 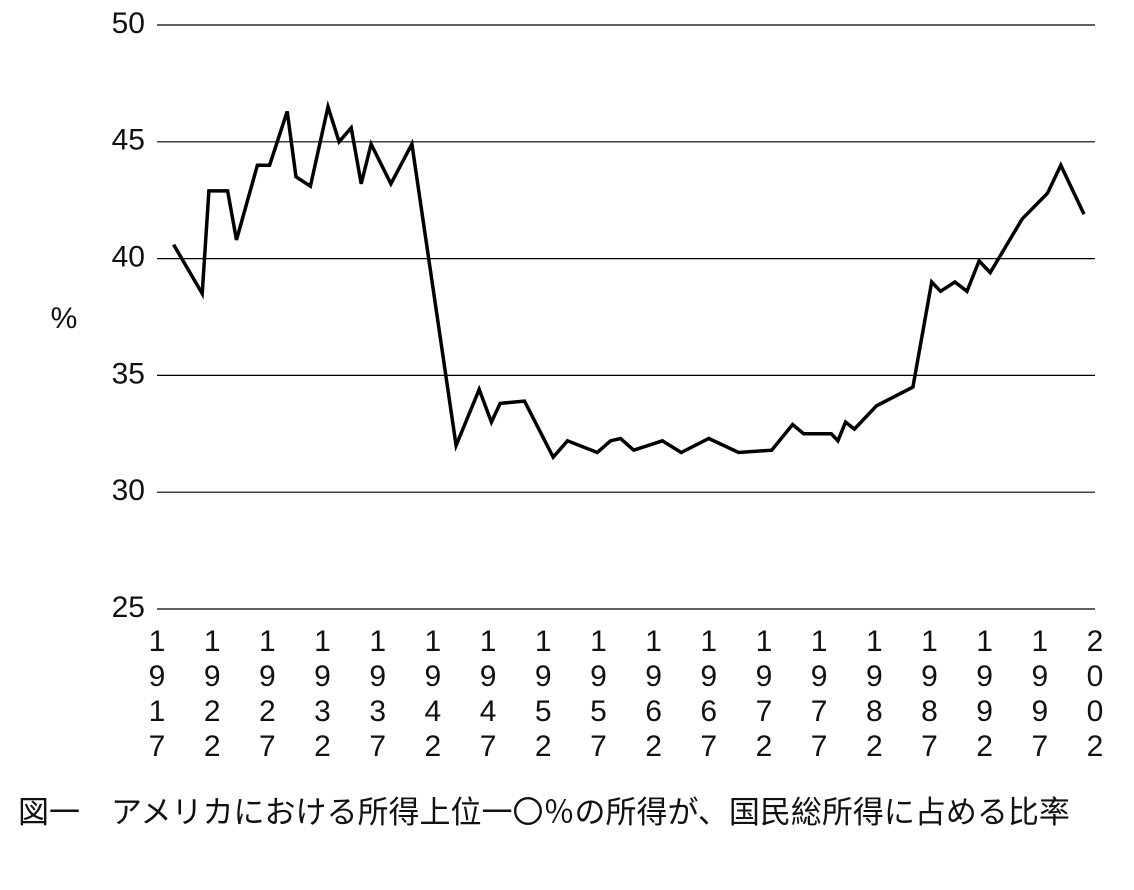 I want to click on x-tick-label: 1932, so click(x=322, y=694).